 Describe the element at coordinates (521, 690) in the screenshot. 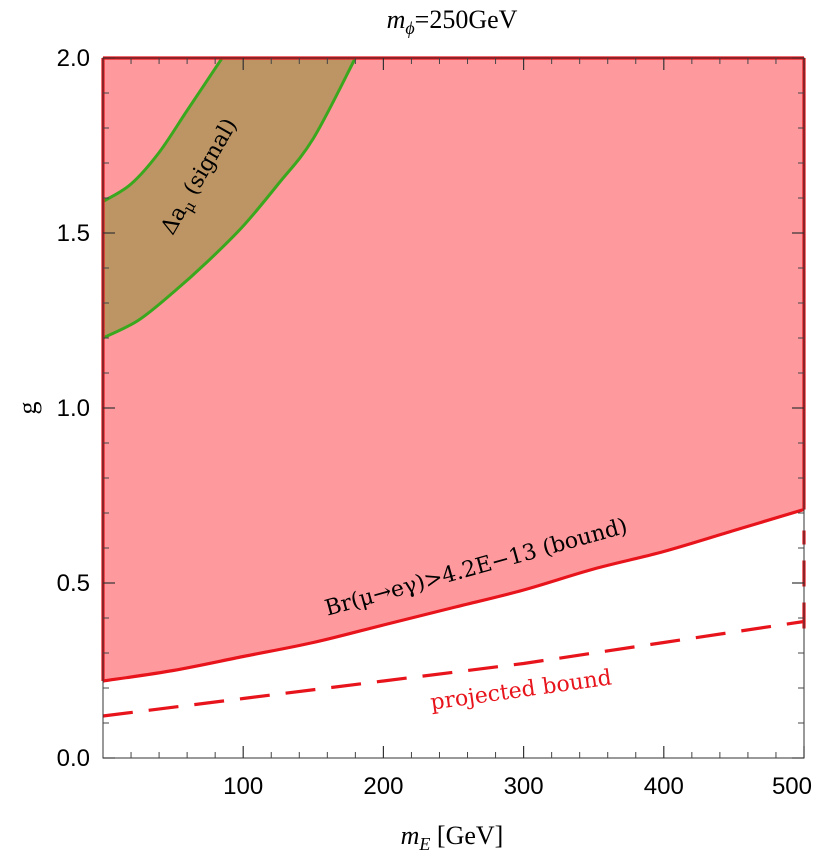

I see `projected-annotation: projected bound` at that location.